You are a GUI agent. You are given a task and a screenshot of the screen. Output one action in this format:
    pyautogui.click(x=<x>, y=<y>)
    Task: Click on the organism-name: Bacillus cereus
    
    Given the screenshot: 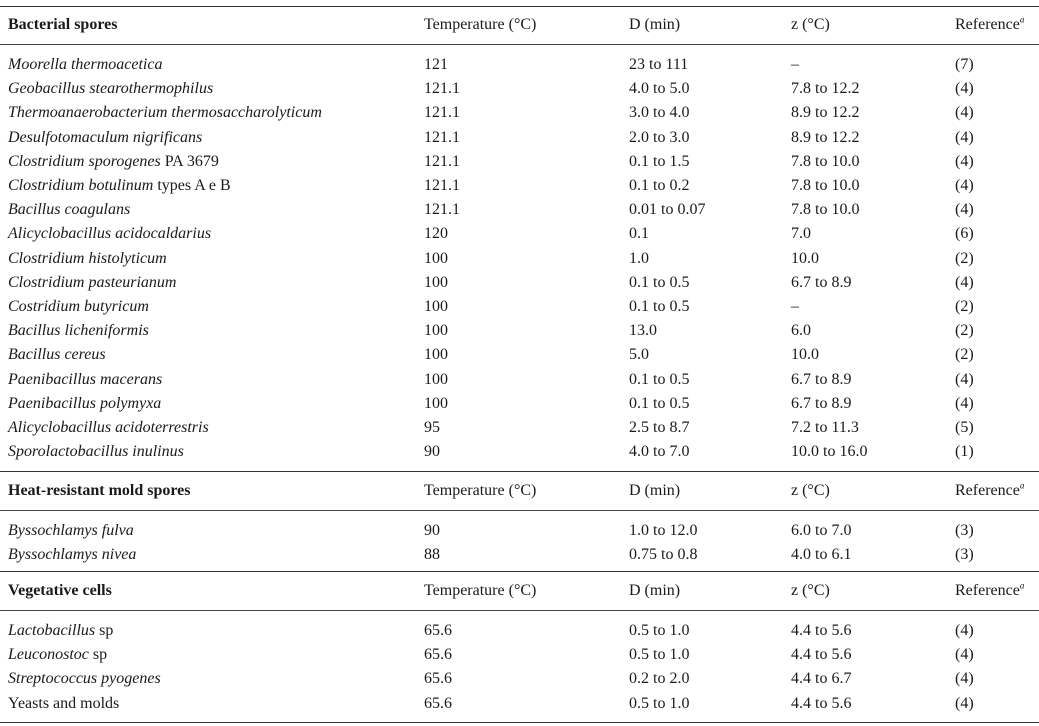 What is the action you would take?
    pyautogui.click(x=57, y=355)
    